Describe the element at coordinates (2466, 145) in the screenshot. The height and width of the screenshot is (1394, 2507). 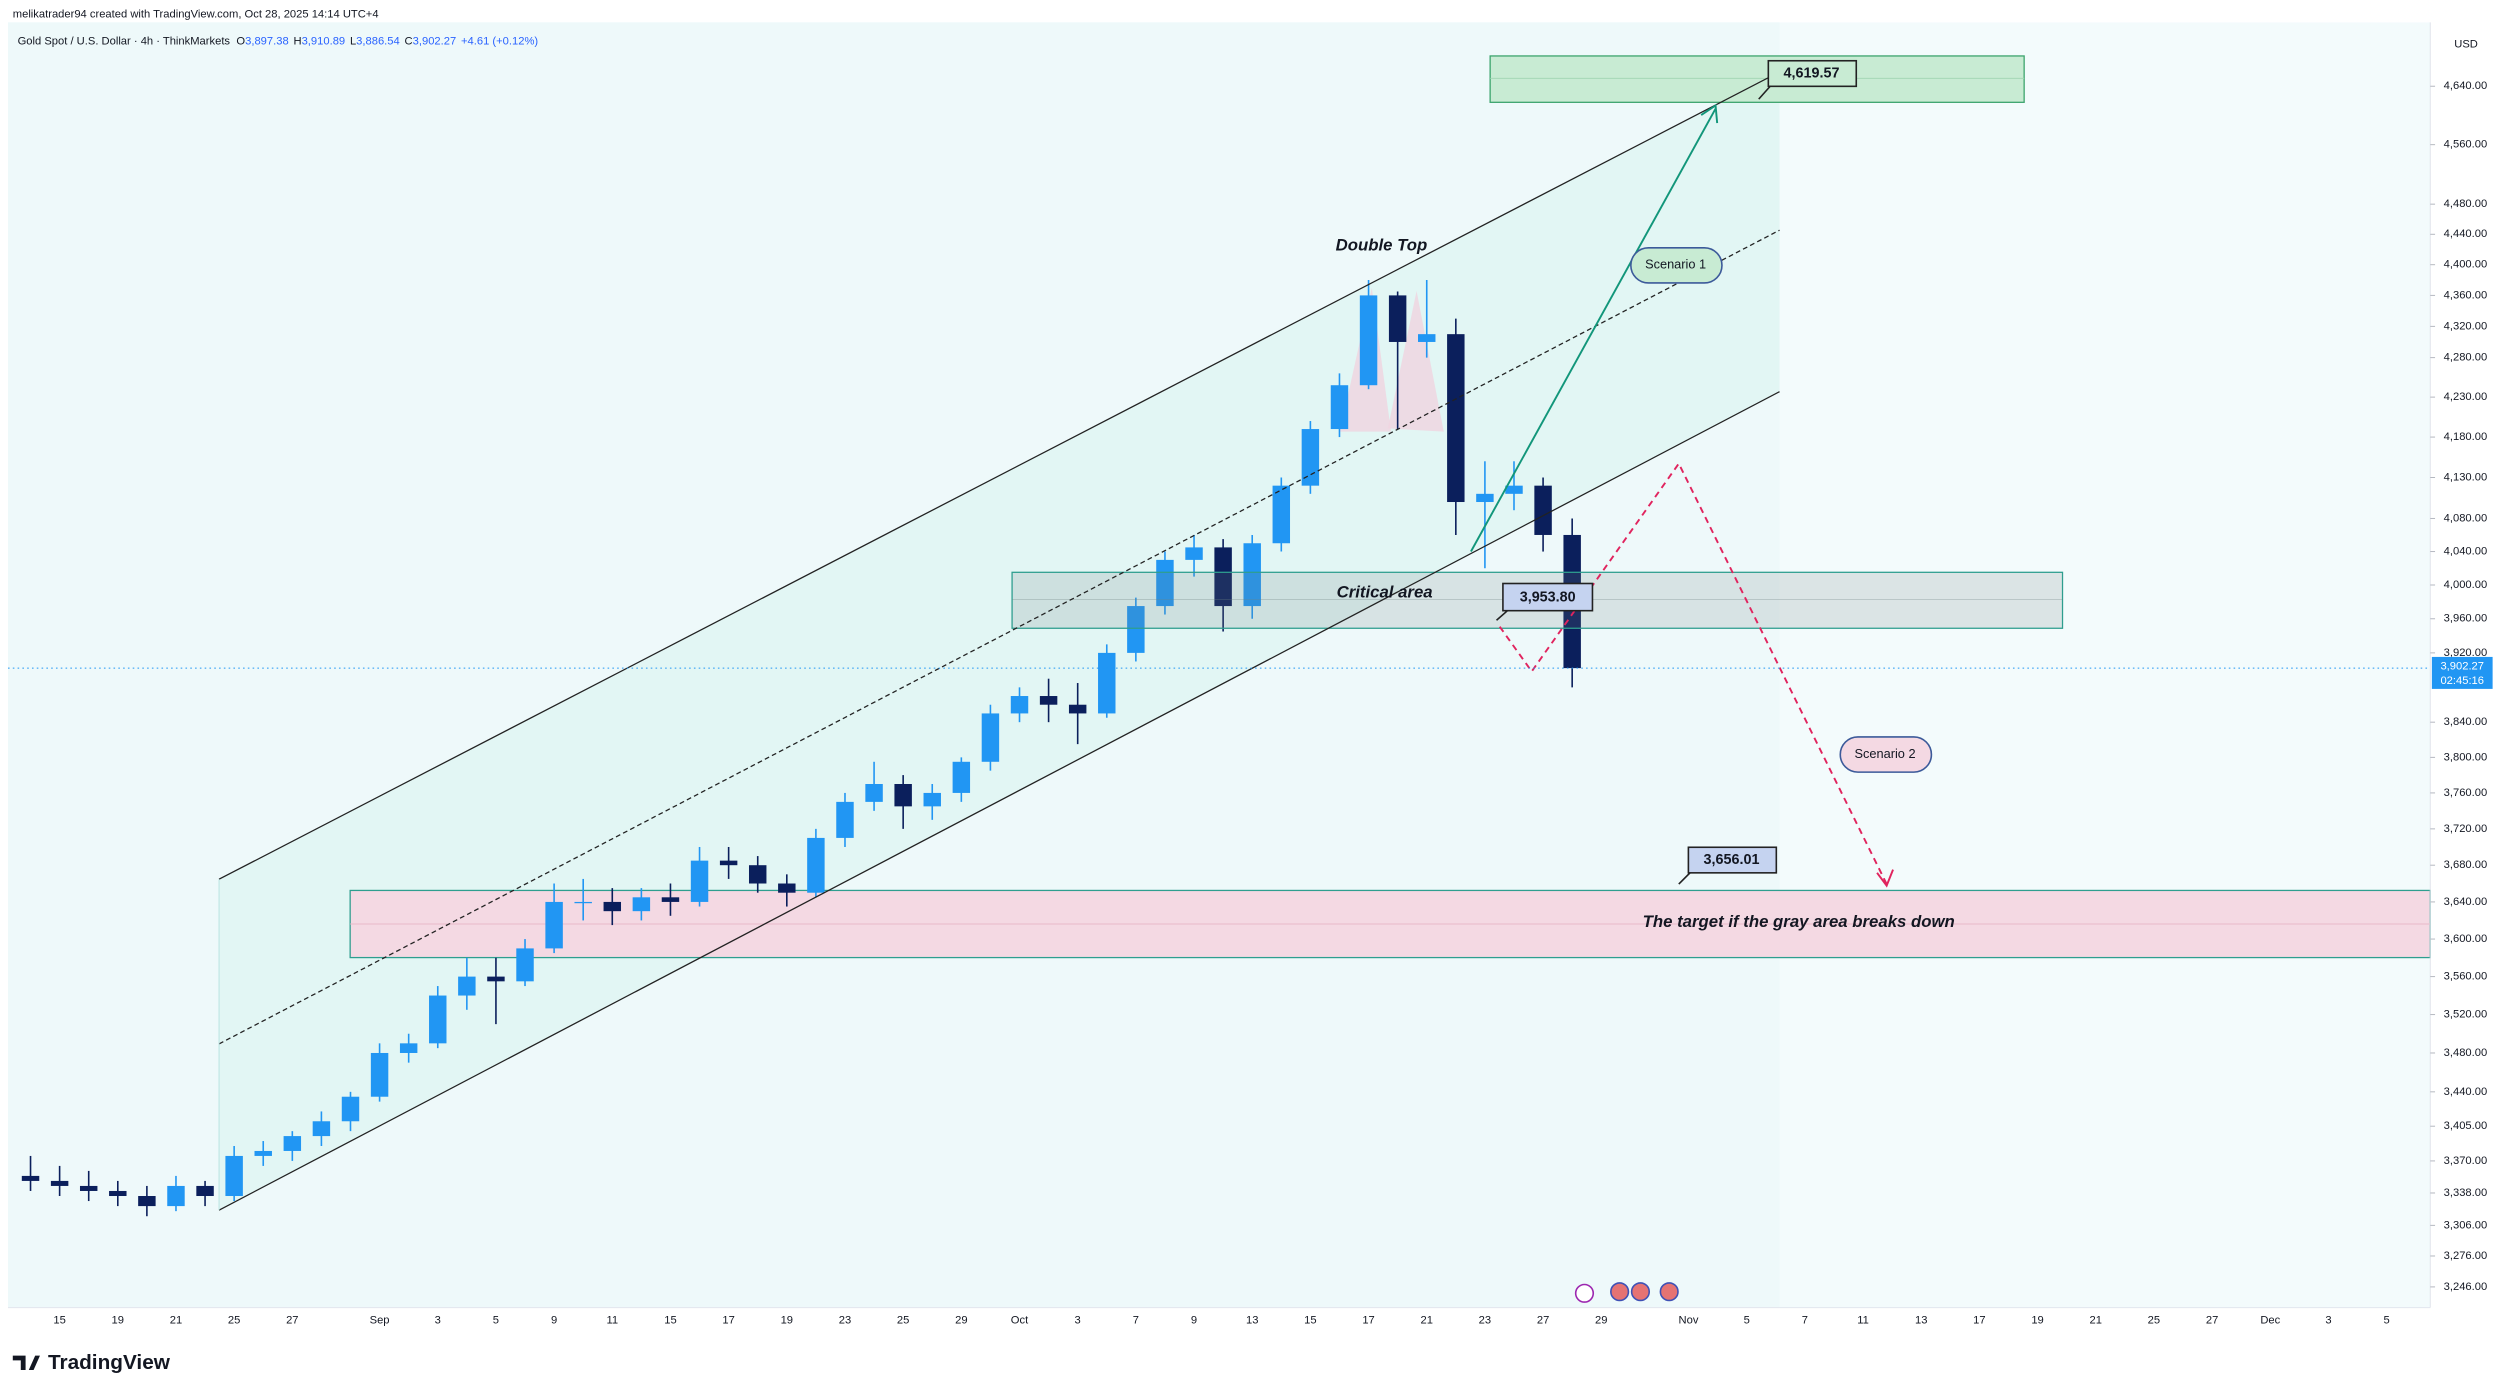
I see `y-tick-label: 4,560.00` at that location.